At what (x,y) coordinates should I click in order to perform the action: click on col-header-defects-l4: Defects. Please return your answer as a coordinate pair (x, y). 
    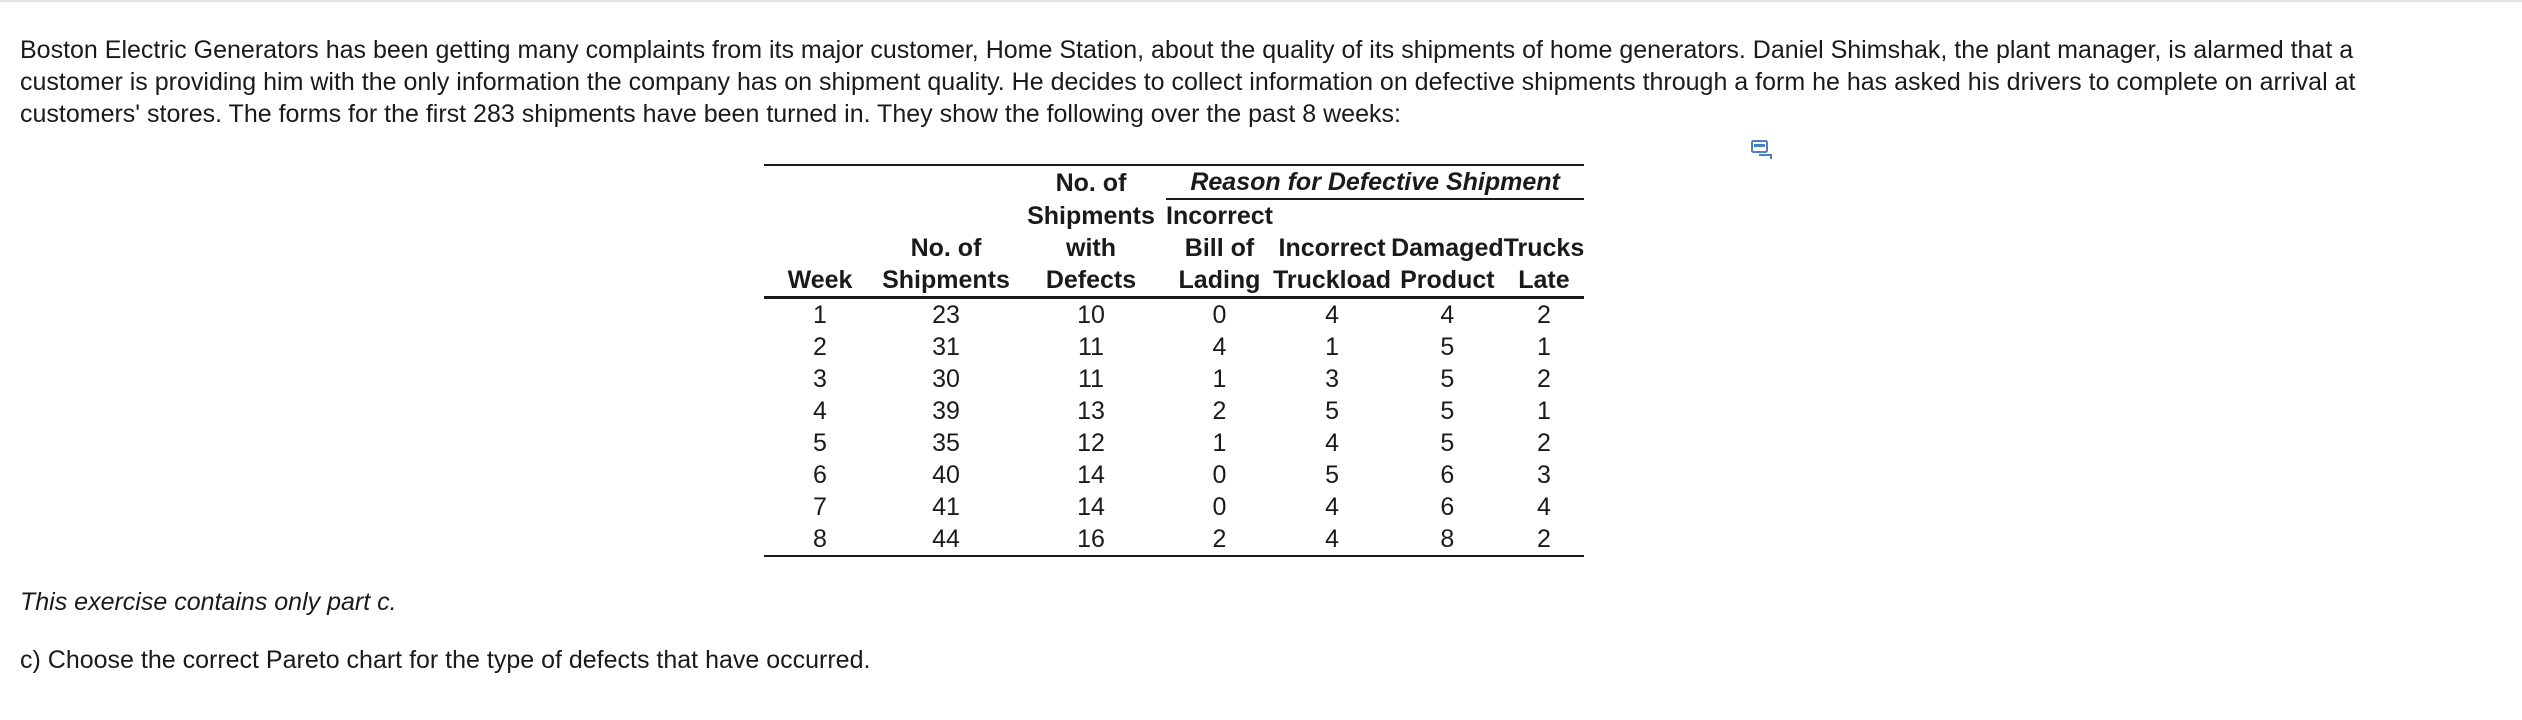
    Looking at the image, I should click on (1091, 281).